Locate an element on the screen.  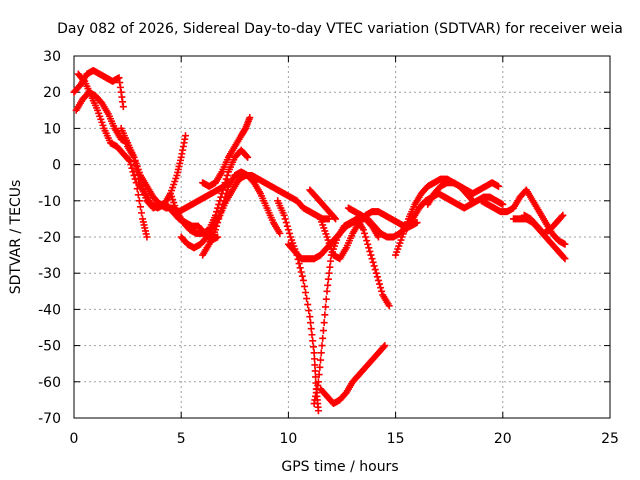
x-axis-label: GPS time / hours is located at coordinates (339, 467).